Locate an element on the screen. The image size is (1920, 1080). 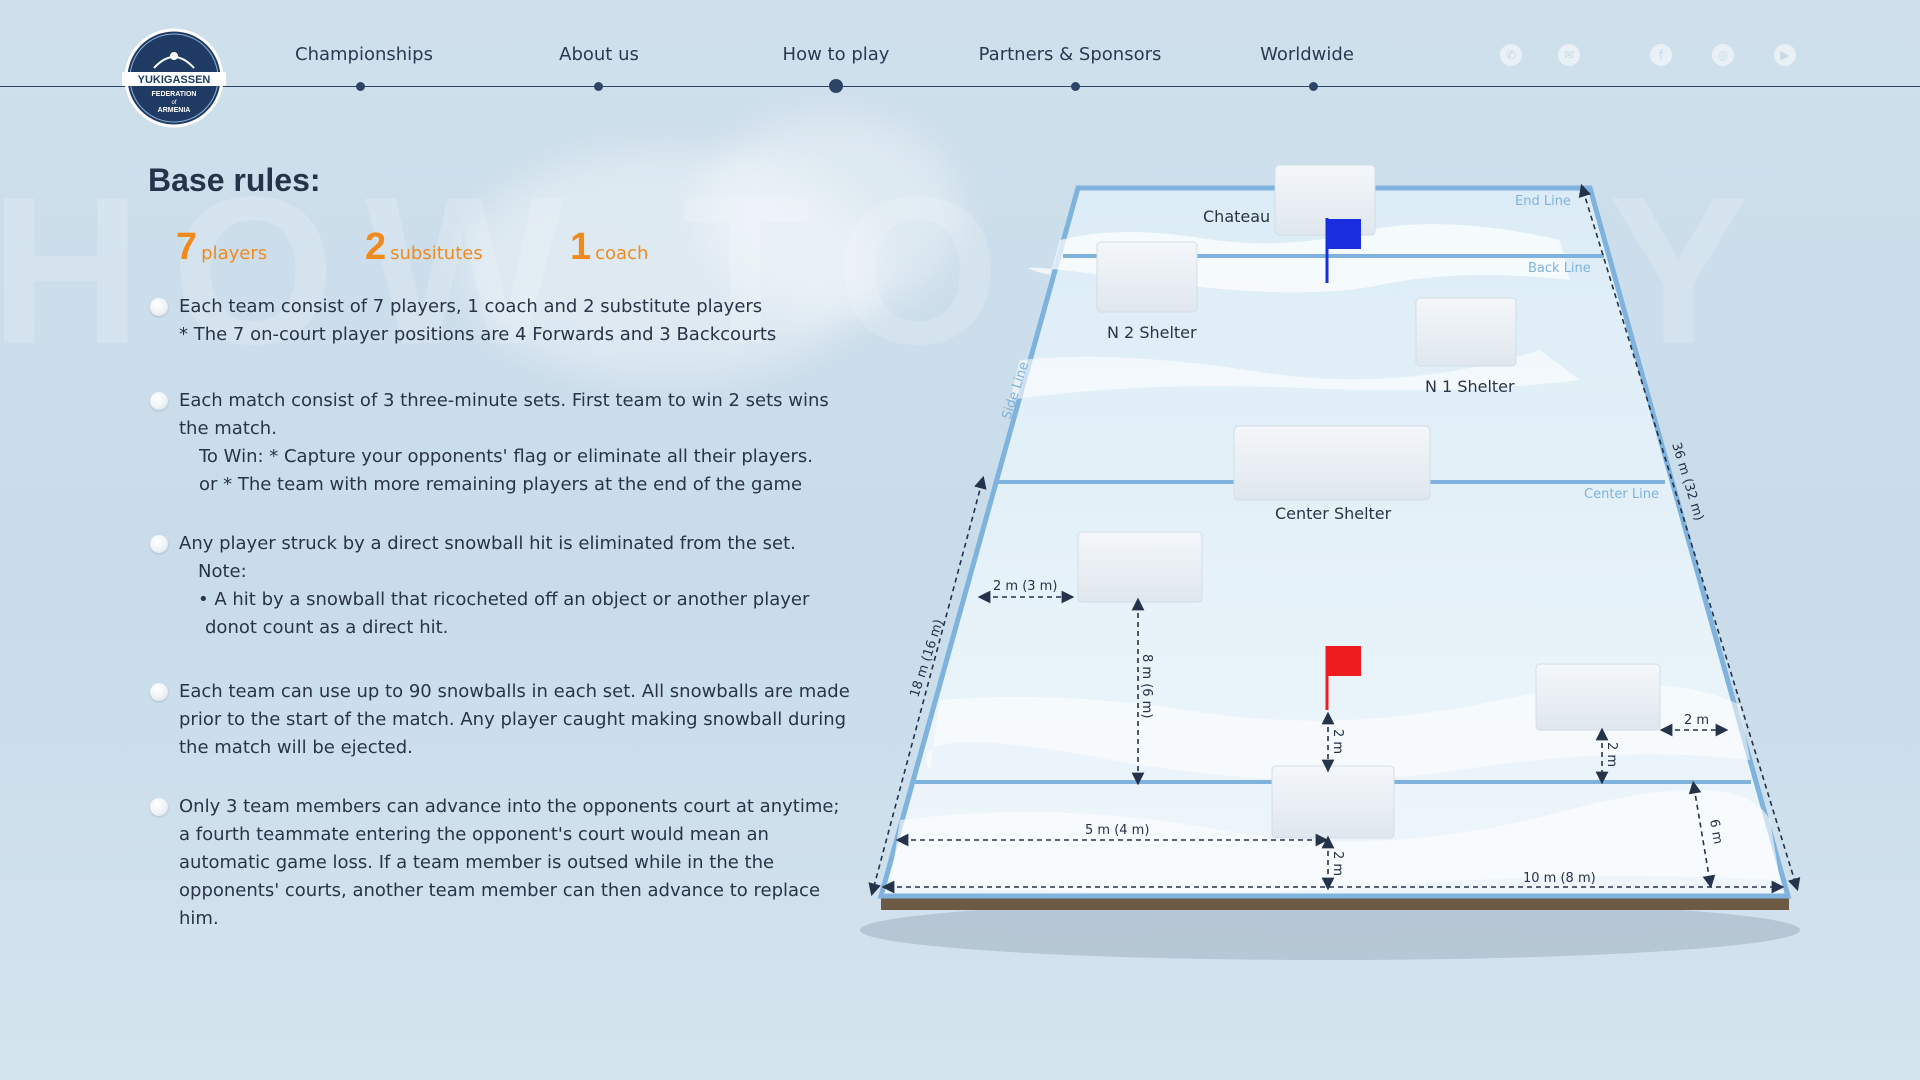
rule-text: donot count as a direct hit. is located at coordinates (327, 627).